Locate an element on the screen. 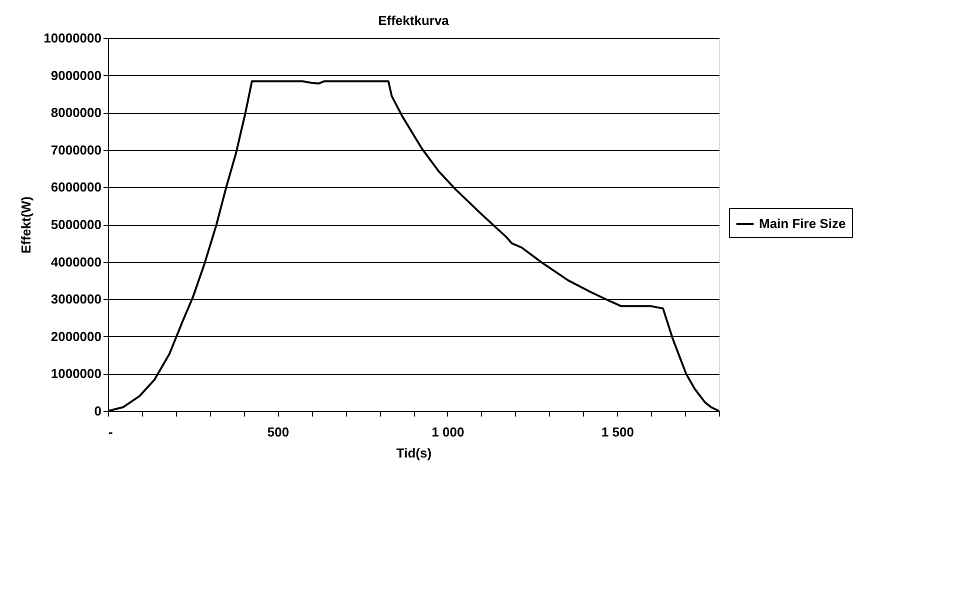  y-tick-label: 7000000 is located at coordinates (76, 150).